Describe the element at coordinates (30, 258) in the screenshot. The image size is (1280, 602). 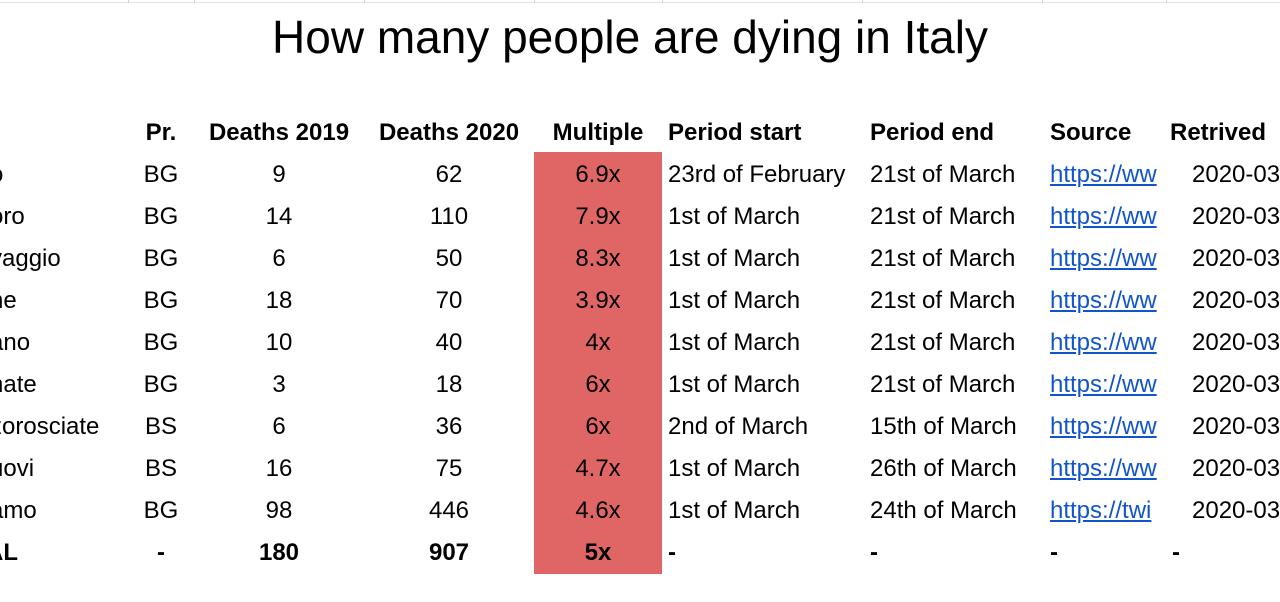
I see `comune-cell: vaggio` at that location.